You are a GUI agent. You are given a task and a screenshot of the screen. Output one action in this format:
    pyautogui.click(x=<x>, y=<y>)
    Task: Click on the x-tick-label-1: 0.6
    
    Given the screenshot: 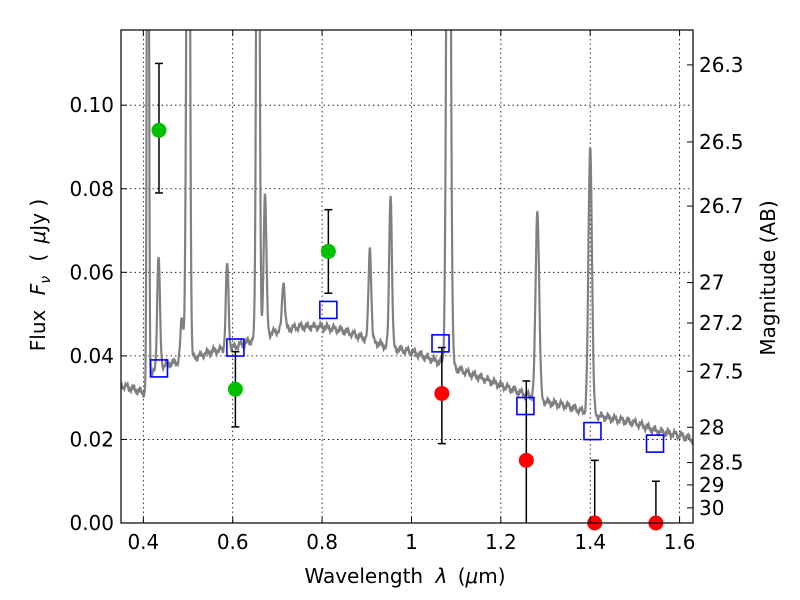 What is the action you would take?
    pyautogui.click(x=233, y=542)
    